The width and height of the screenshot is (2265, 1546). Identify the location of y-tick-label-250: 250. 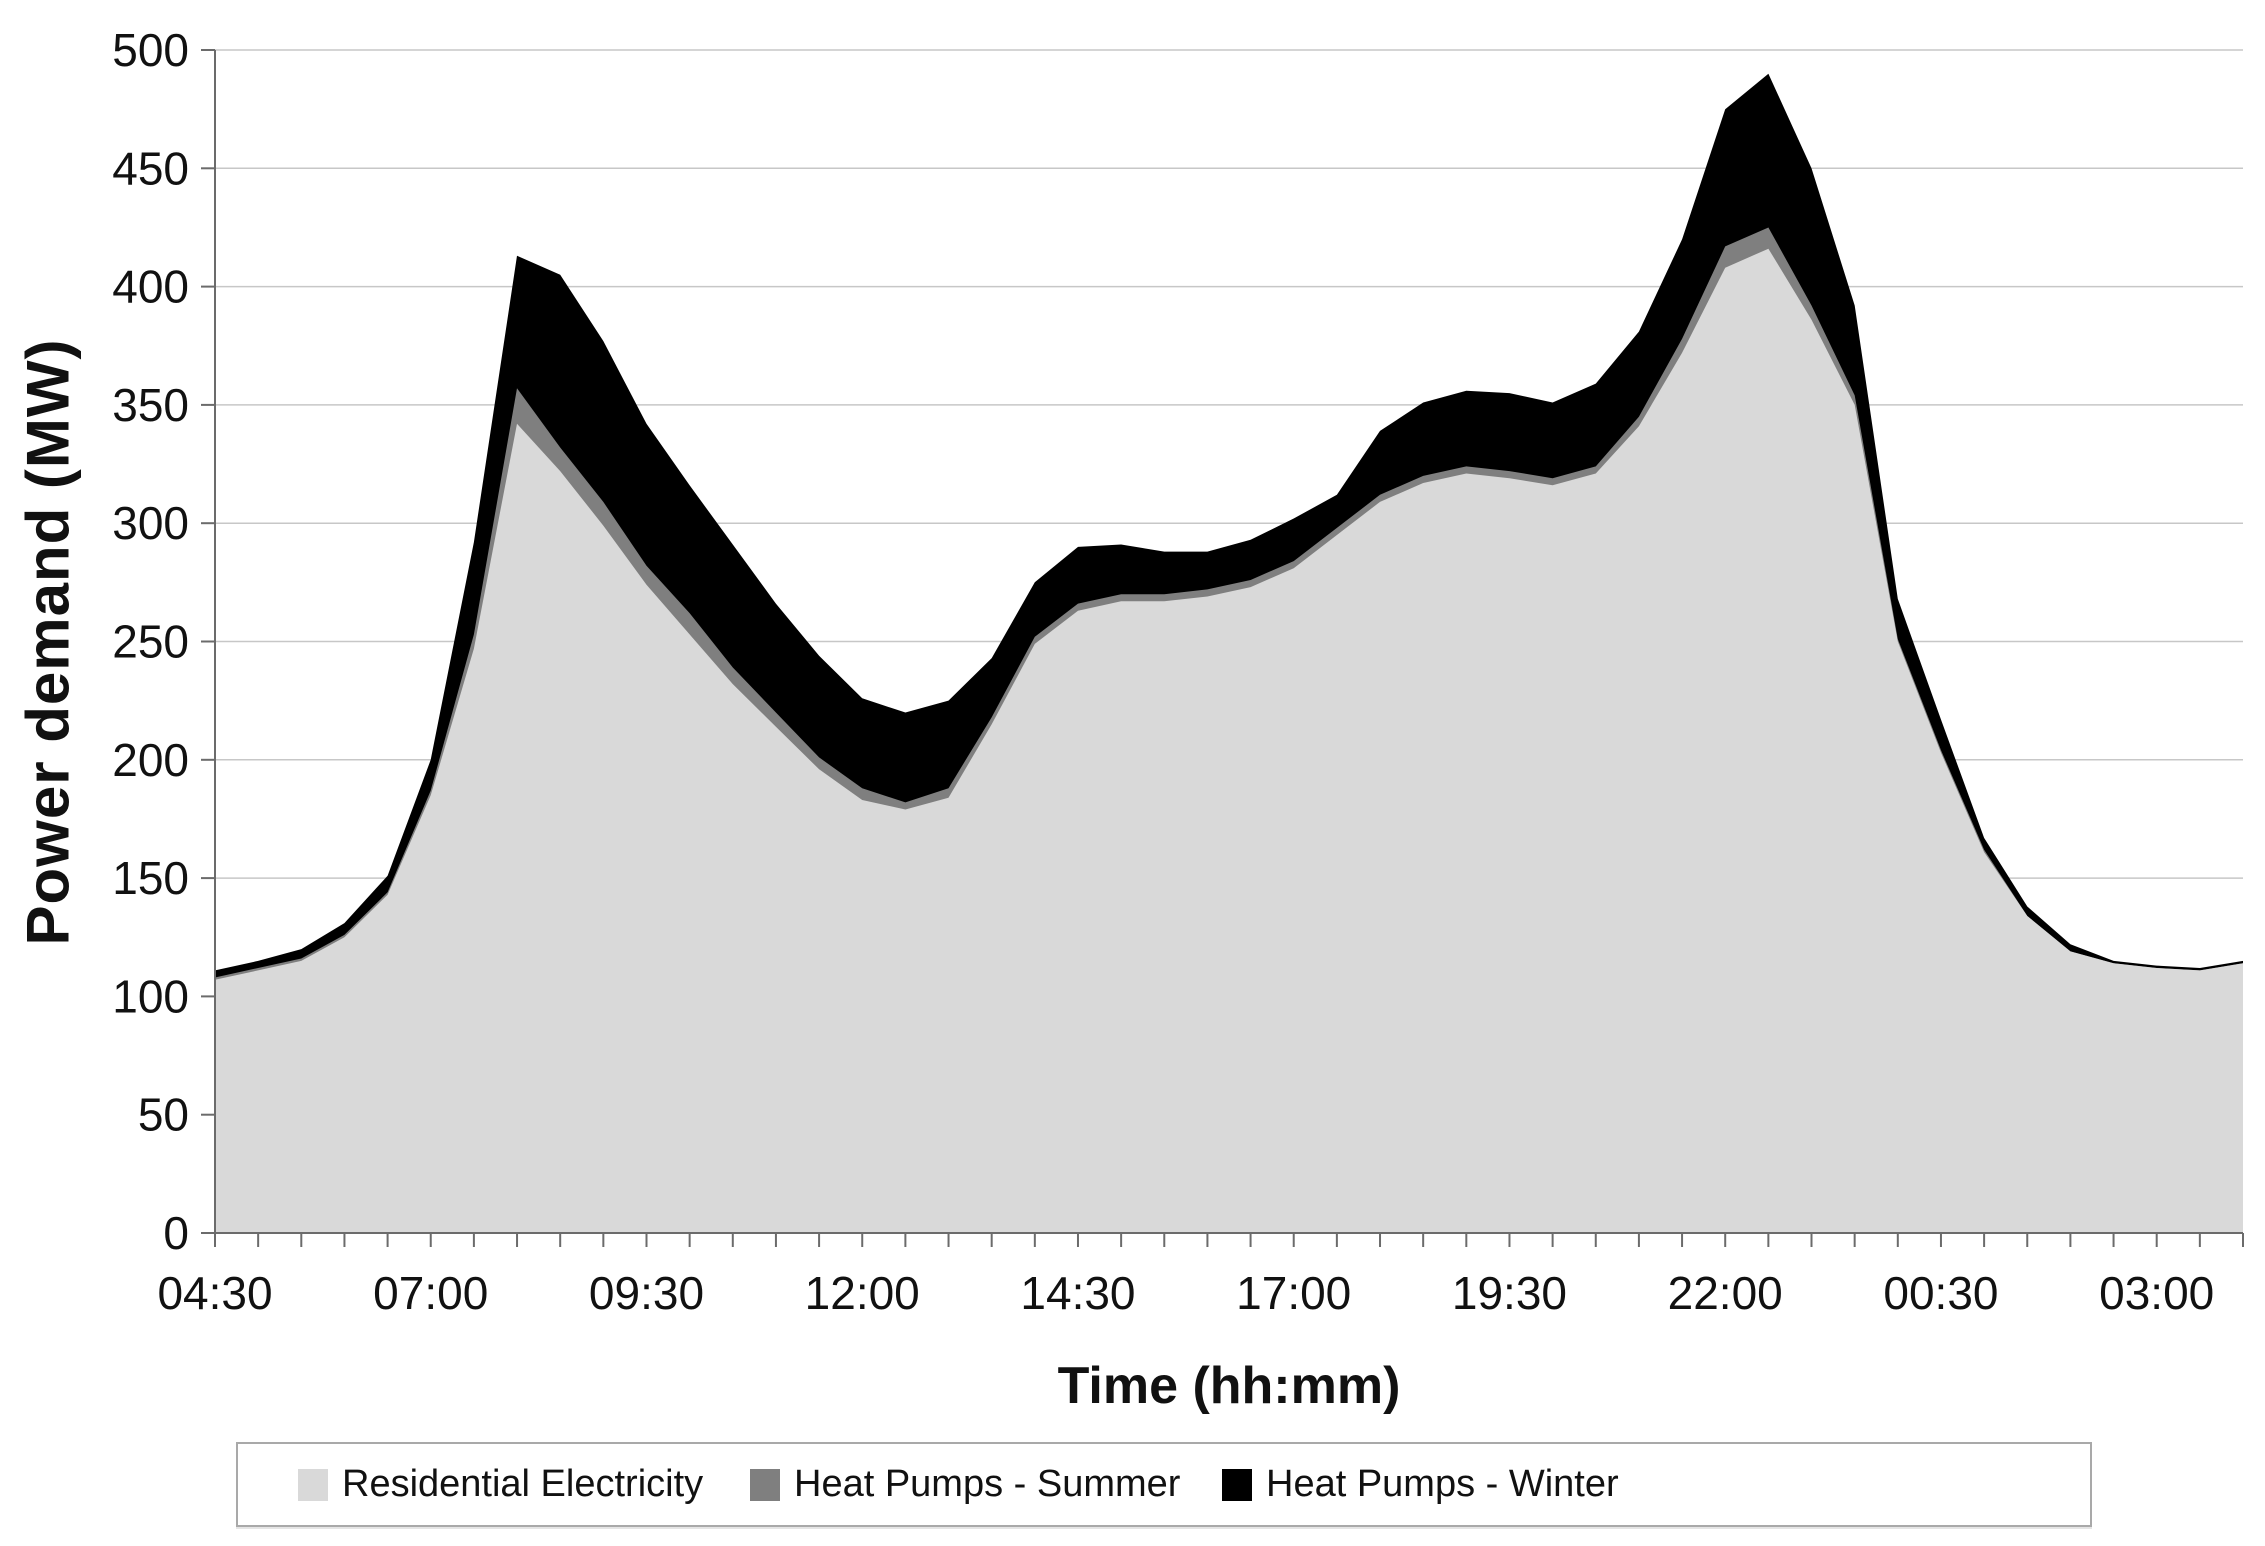
(150, 642).